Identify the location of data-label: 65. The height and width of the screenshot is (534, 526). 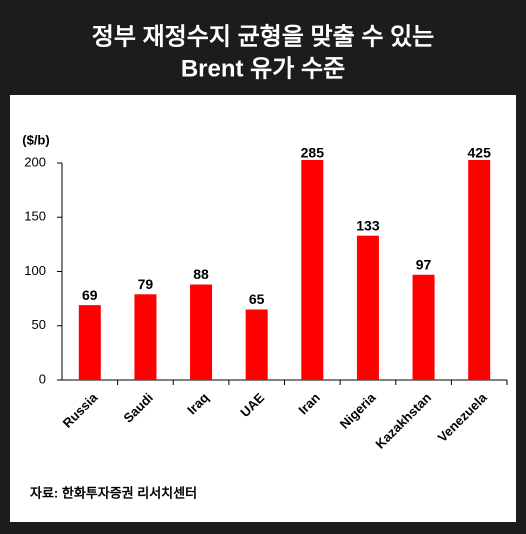
(257, 299).